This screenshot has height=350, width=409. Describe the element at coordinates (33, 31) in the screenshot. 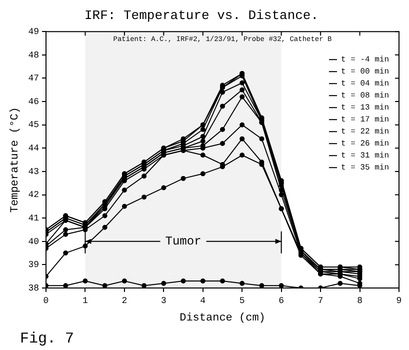

I see `y-tick-label: 49` at that location.